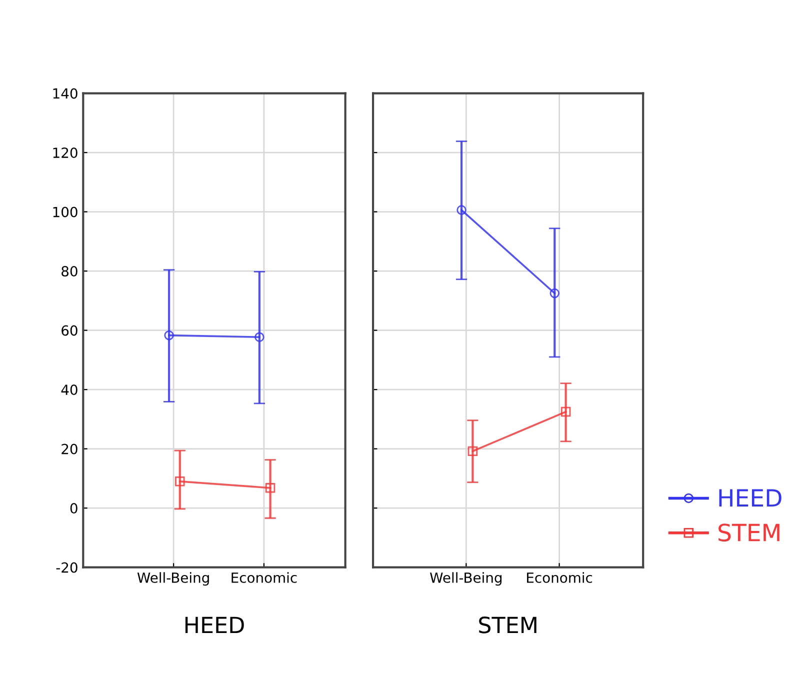 Image resolution: width=792 pixels, height=691 pixels. Describe the element at coordinates (65, 93) in the screenshot. I see `y-tick-label: 140` at that location.